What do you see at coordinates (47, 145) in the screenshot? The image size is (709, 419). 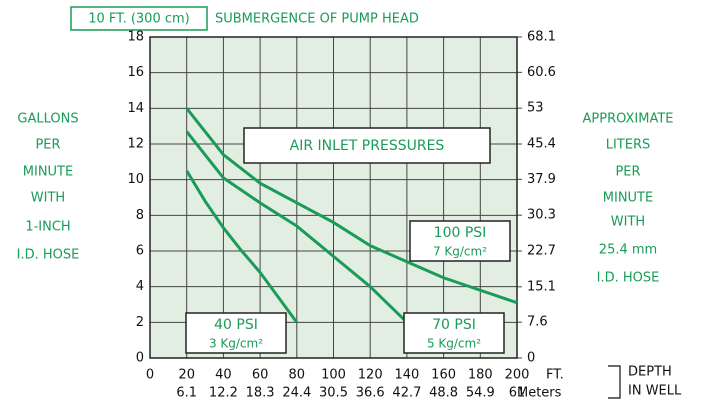 I see `y-label: PER` at bounding box center [47, 145].